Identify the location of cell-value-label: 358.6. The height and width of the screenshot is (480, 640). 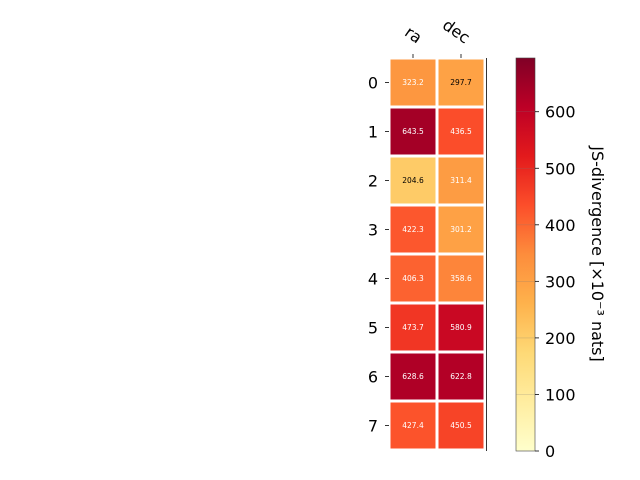
(461, 278).